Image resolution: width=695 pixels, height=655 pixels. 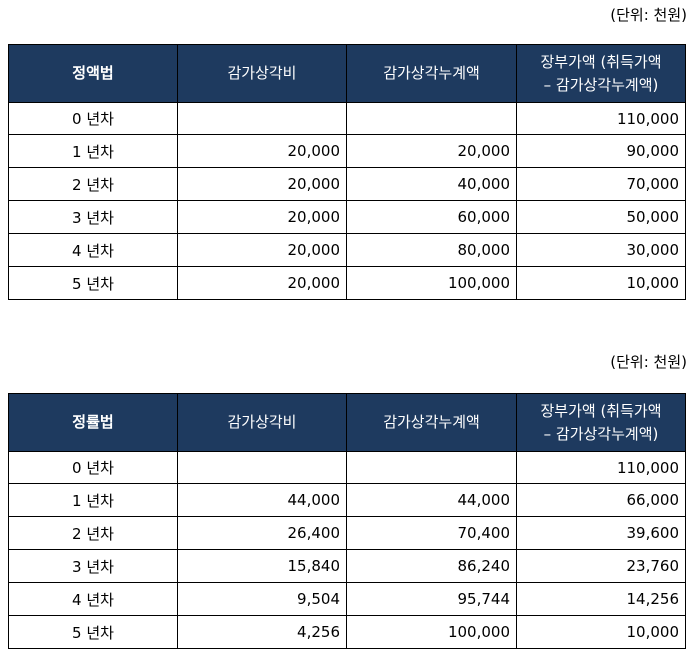 I want to click on book-value-cell: 50,000, so click(x=601, y=217).